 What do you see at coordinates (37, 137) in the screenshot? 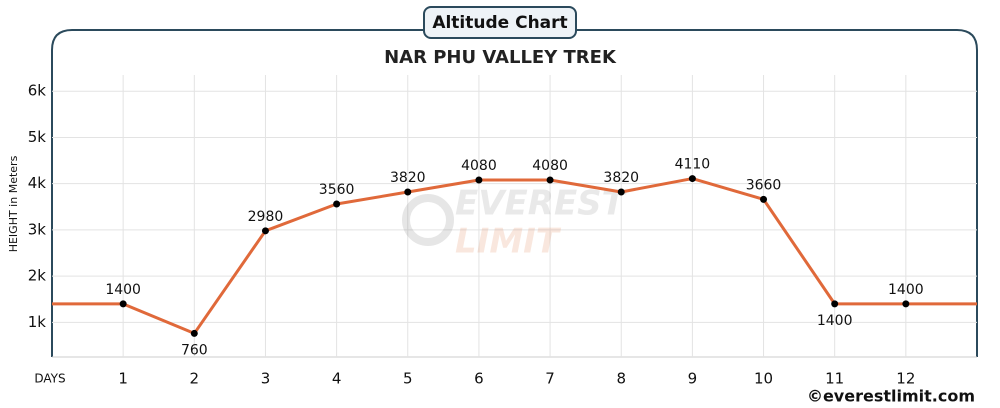
I see `y-tick-label: 5k` at bounding box center [37, 137].